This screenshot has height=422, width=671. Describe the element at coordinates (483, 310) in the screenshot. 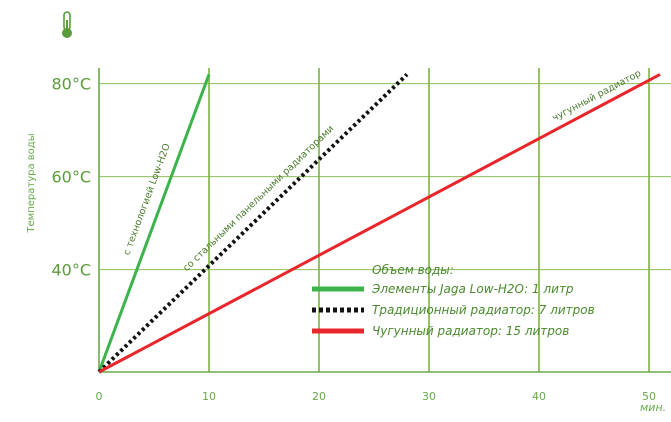

I see `legend-label-2: Традиционный радиатор: 7 литров` at that location.